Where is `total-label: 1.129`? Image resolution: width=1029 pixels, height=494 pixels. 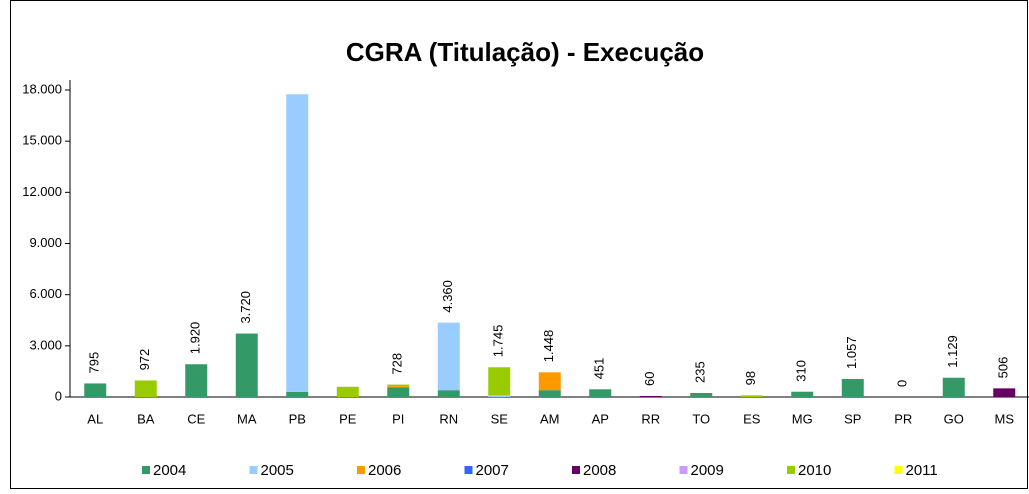 total-label: 1.129 is located at coordinates (952, 351).